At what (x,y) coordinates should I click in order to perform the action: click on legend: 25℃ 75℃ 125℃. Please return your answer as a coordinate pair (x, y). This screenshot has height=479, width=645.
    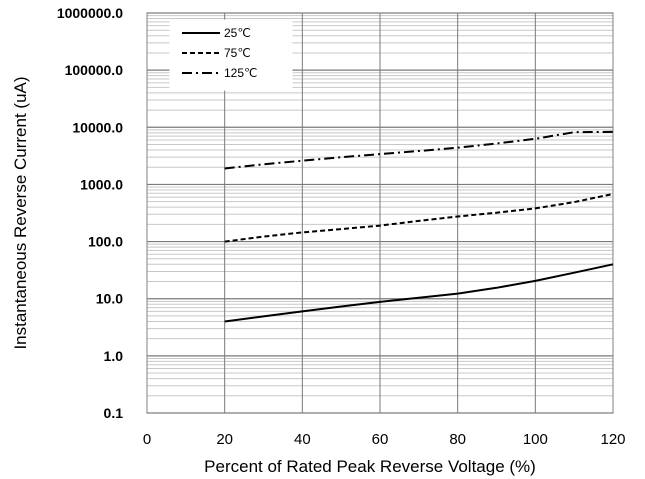
    Looking at the image, I should click on (231, 55).